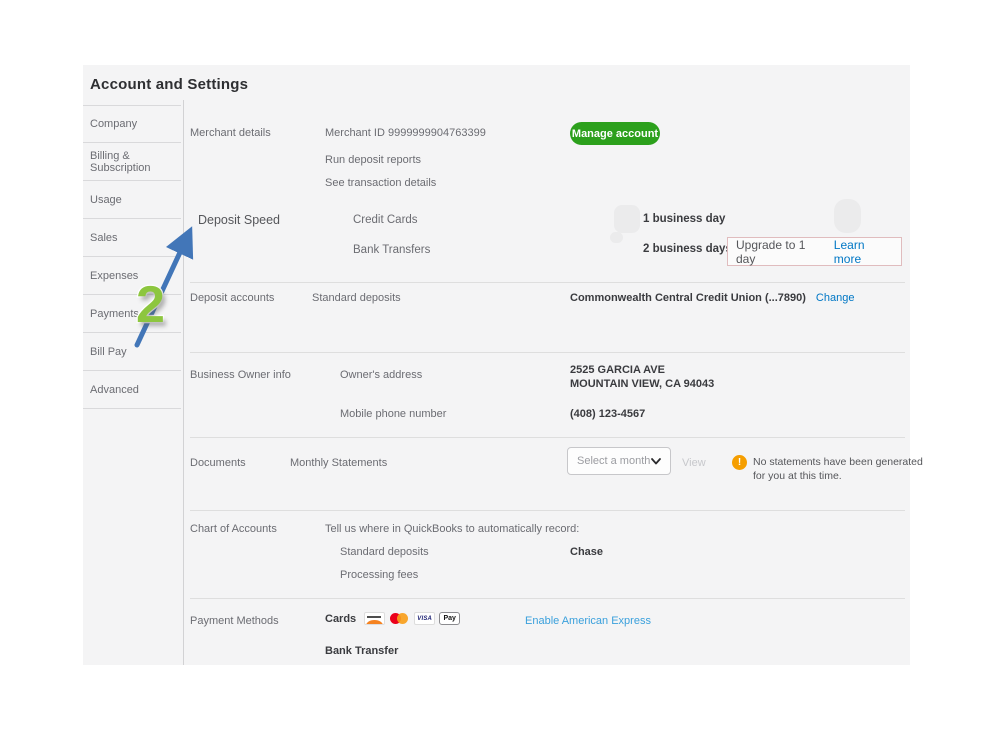 This screenshot has height=749, width=999. Describe the element at coordinates (106, 199) in the screenshot. I see `sidebar-item-label: Usage` at that location.